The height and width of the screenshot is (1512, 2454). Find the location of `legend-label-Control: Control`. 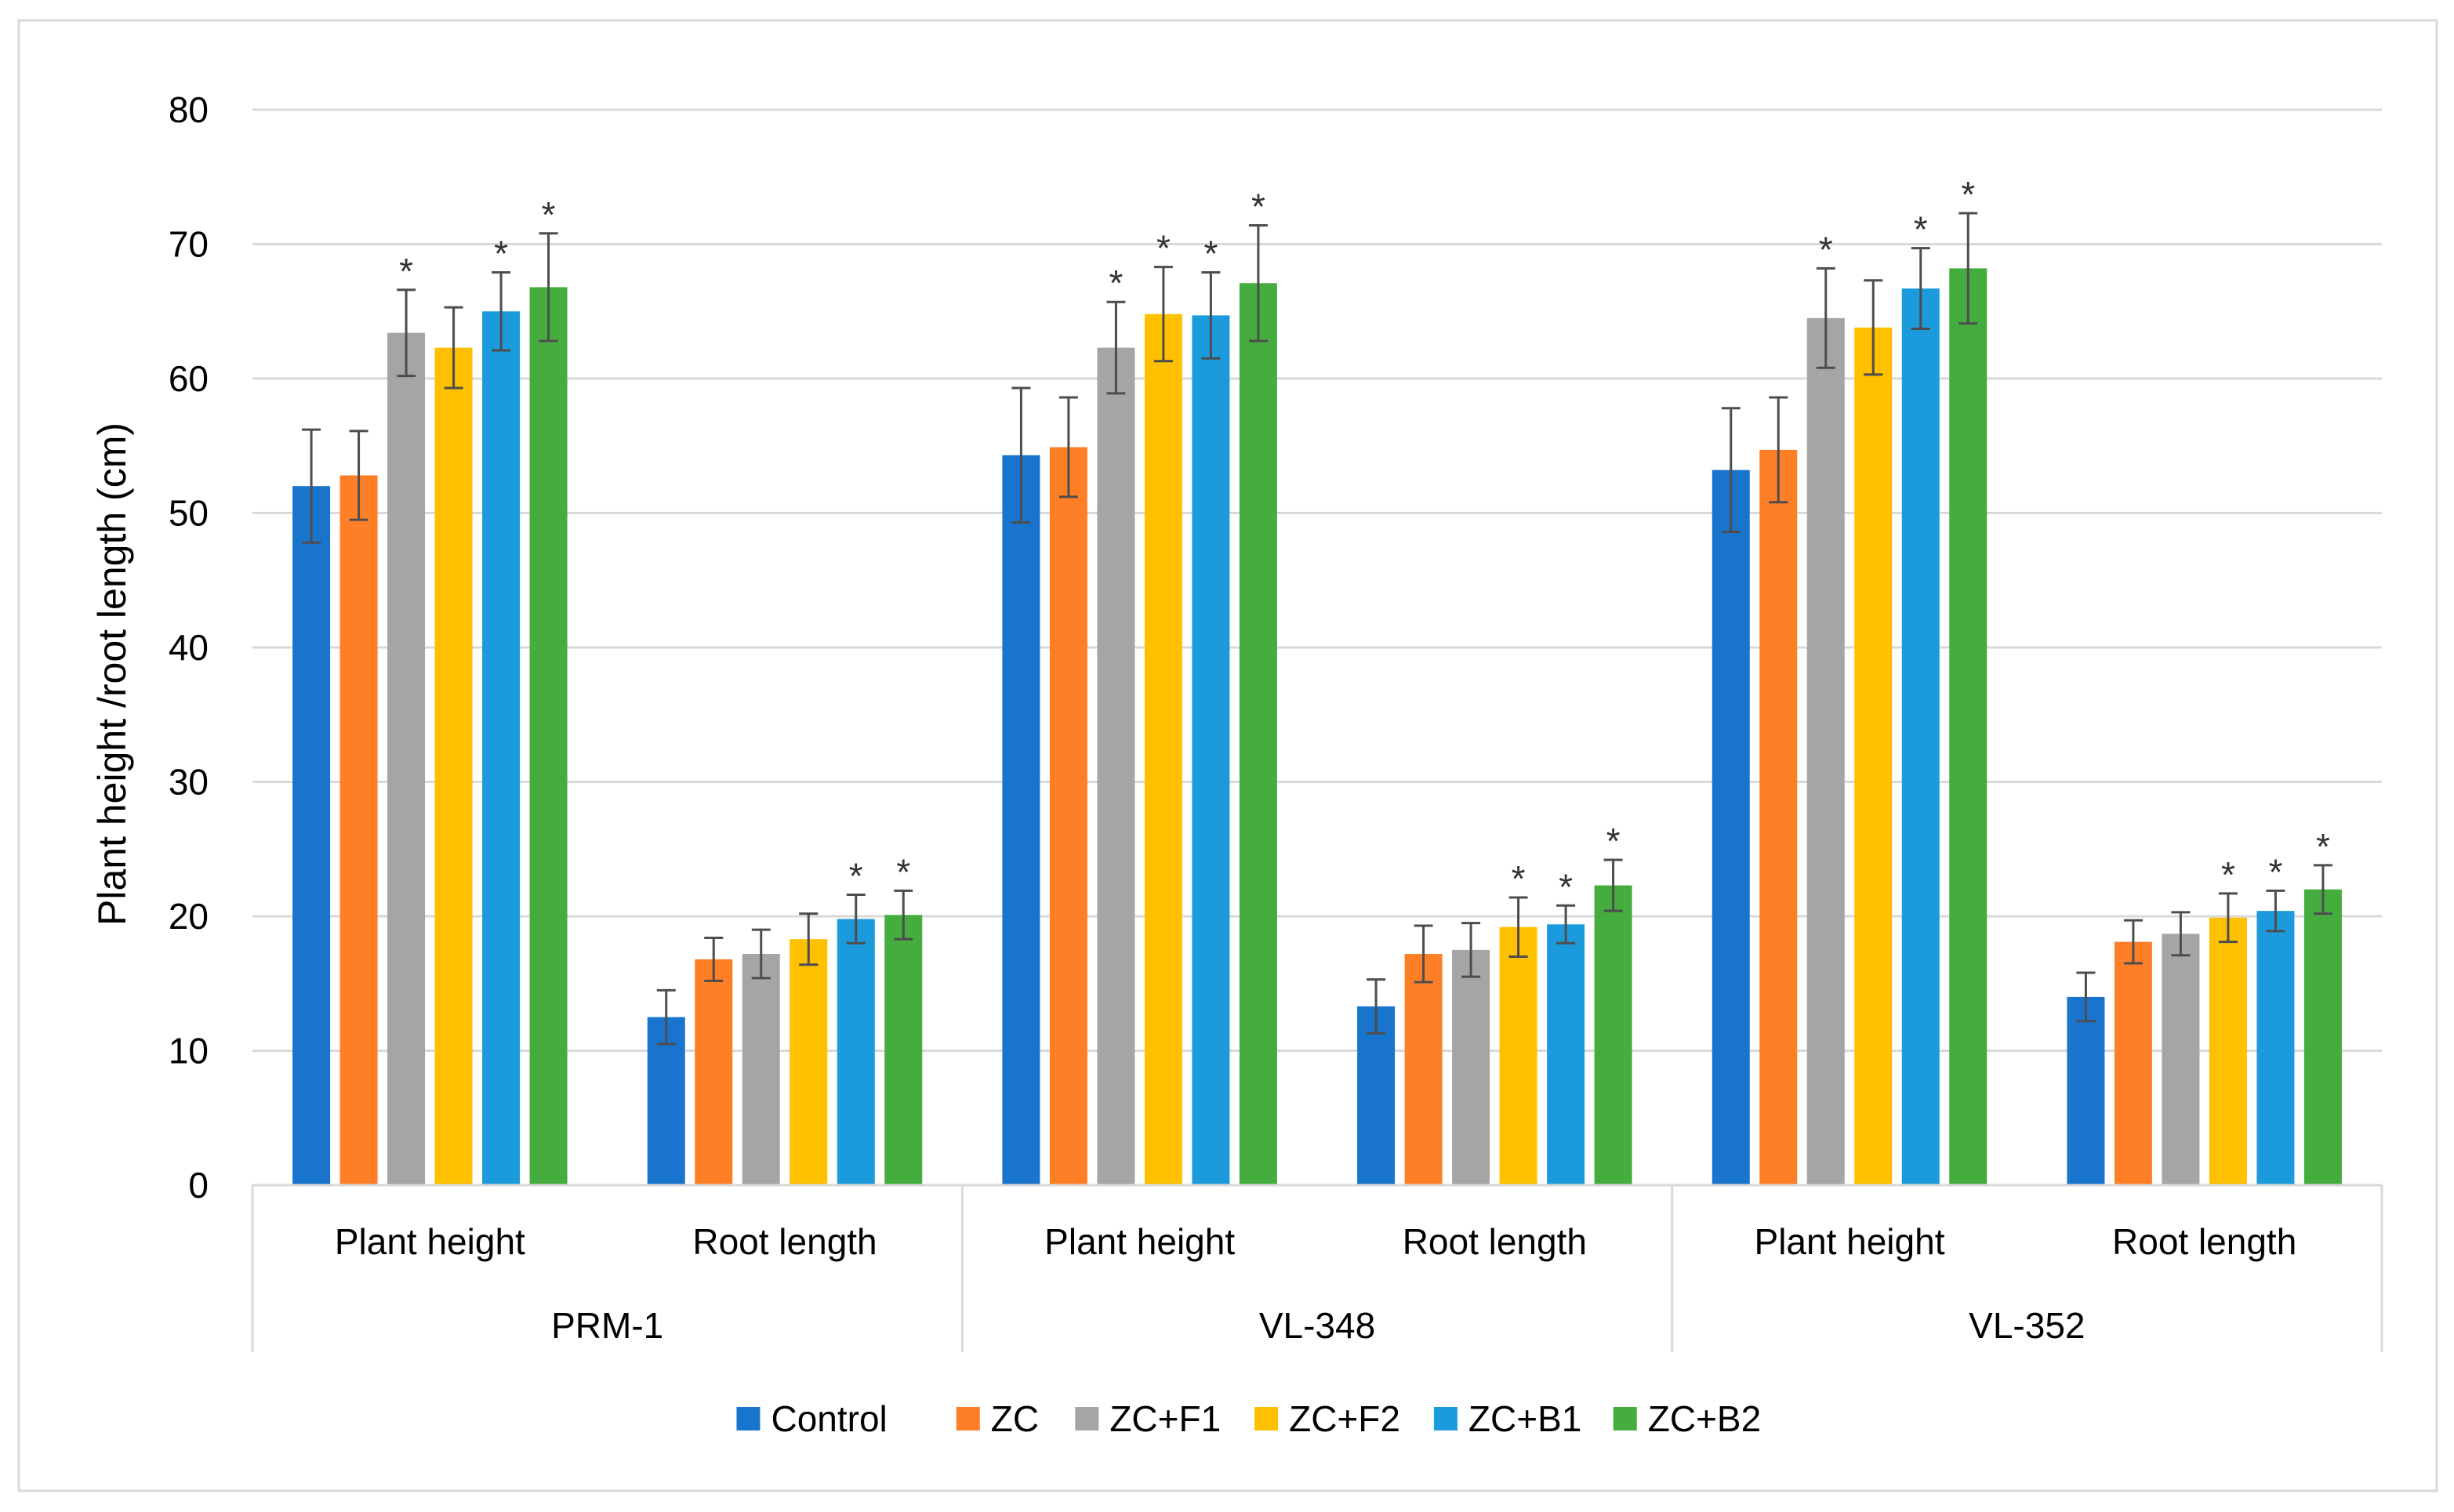

legend-label-Control: Control is located at coordinates (829, 1418).